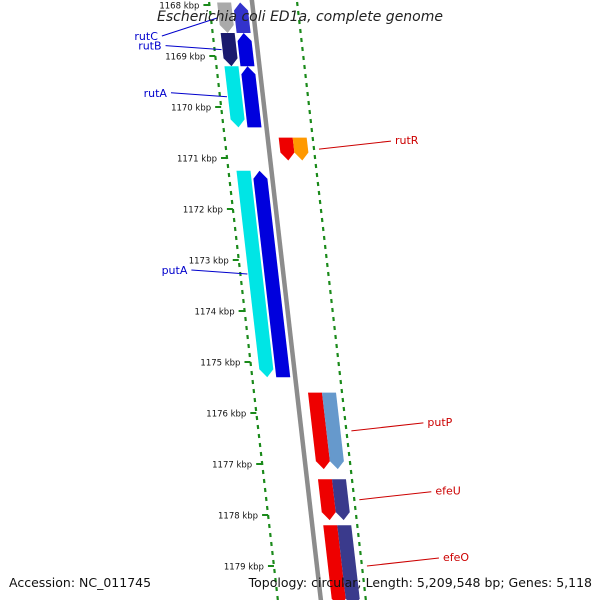 This screenshot has height=600, width=600. I want to click on tick-label: 1177 kbp, so click(232, 466).